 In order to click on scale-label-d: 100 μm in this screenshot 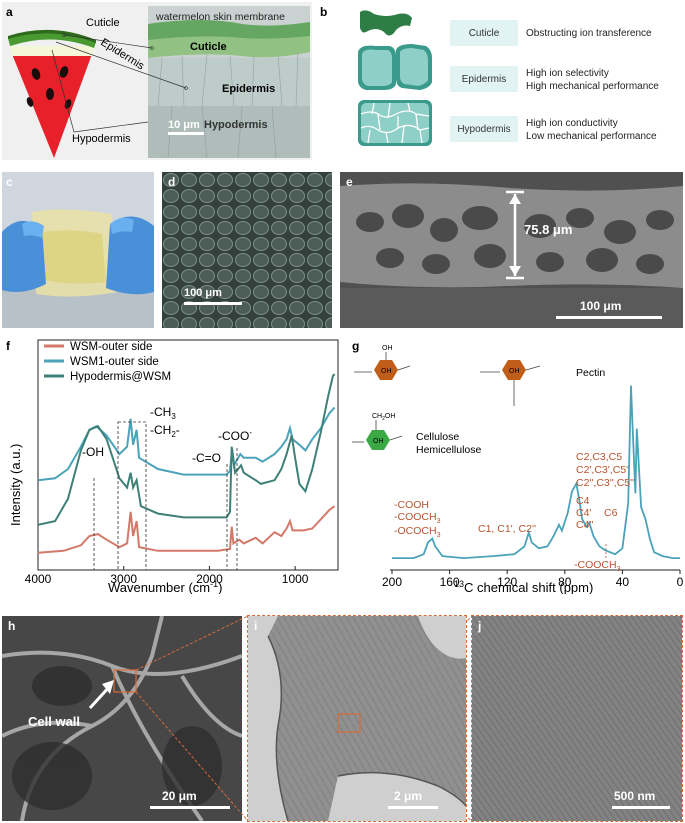, I will do `click(203, 293)`.